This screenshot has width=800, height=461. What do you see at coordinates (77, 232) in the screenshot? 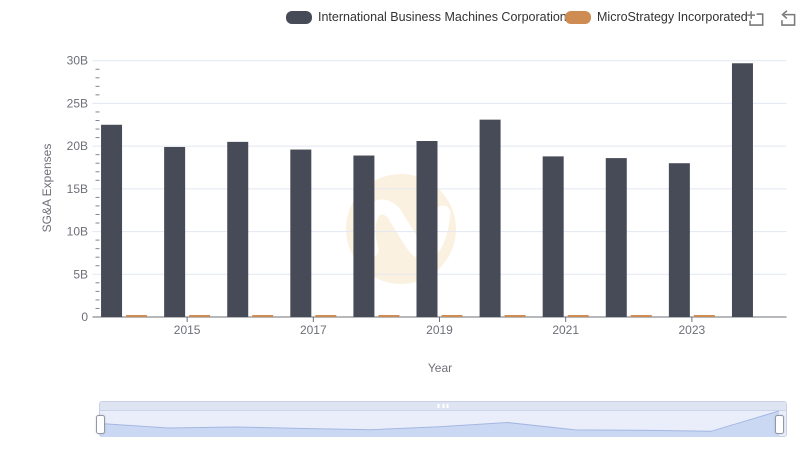
I see `y-axis-tick-label: 10B` at bounding box center [77, 232].